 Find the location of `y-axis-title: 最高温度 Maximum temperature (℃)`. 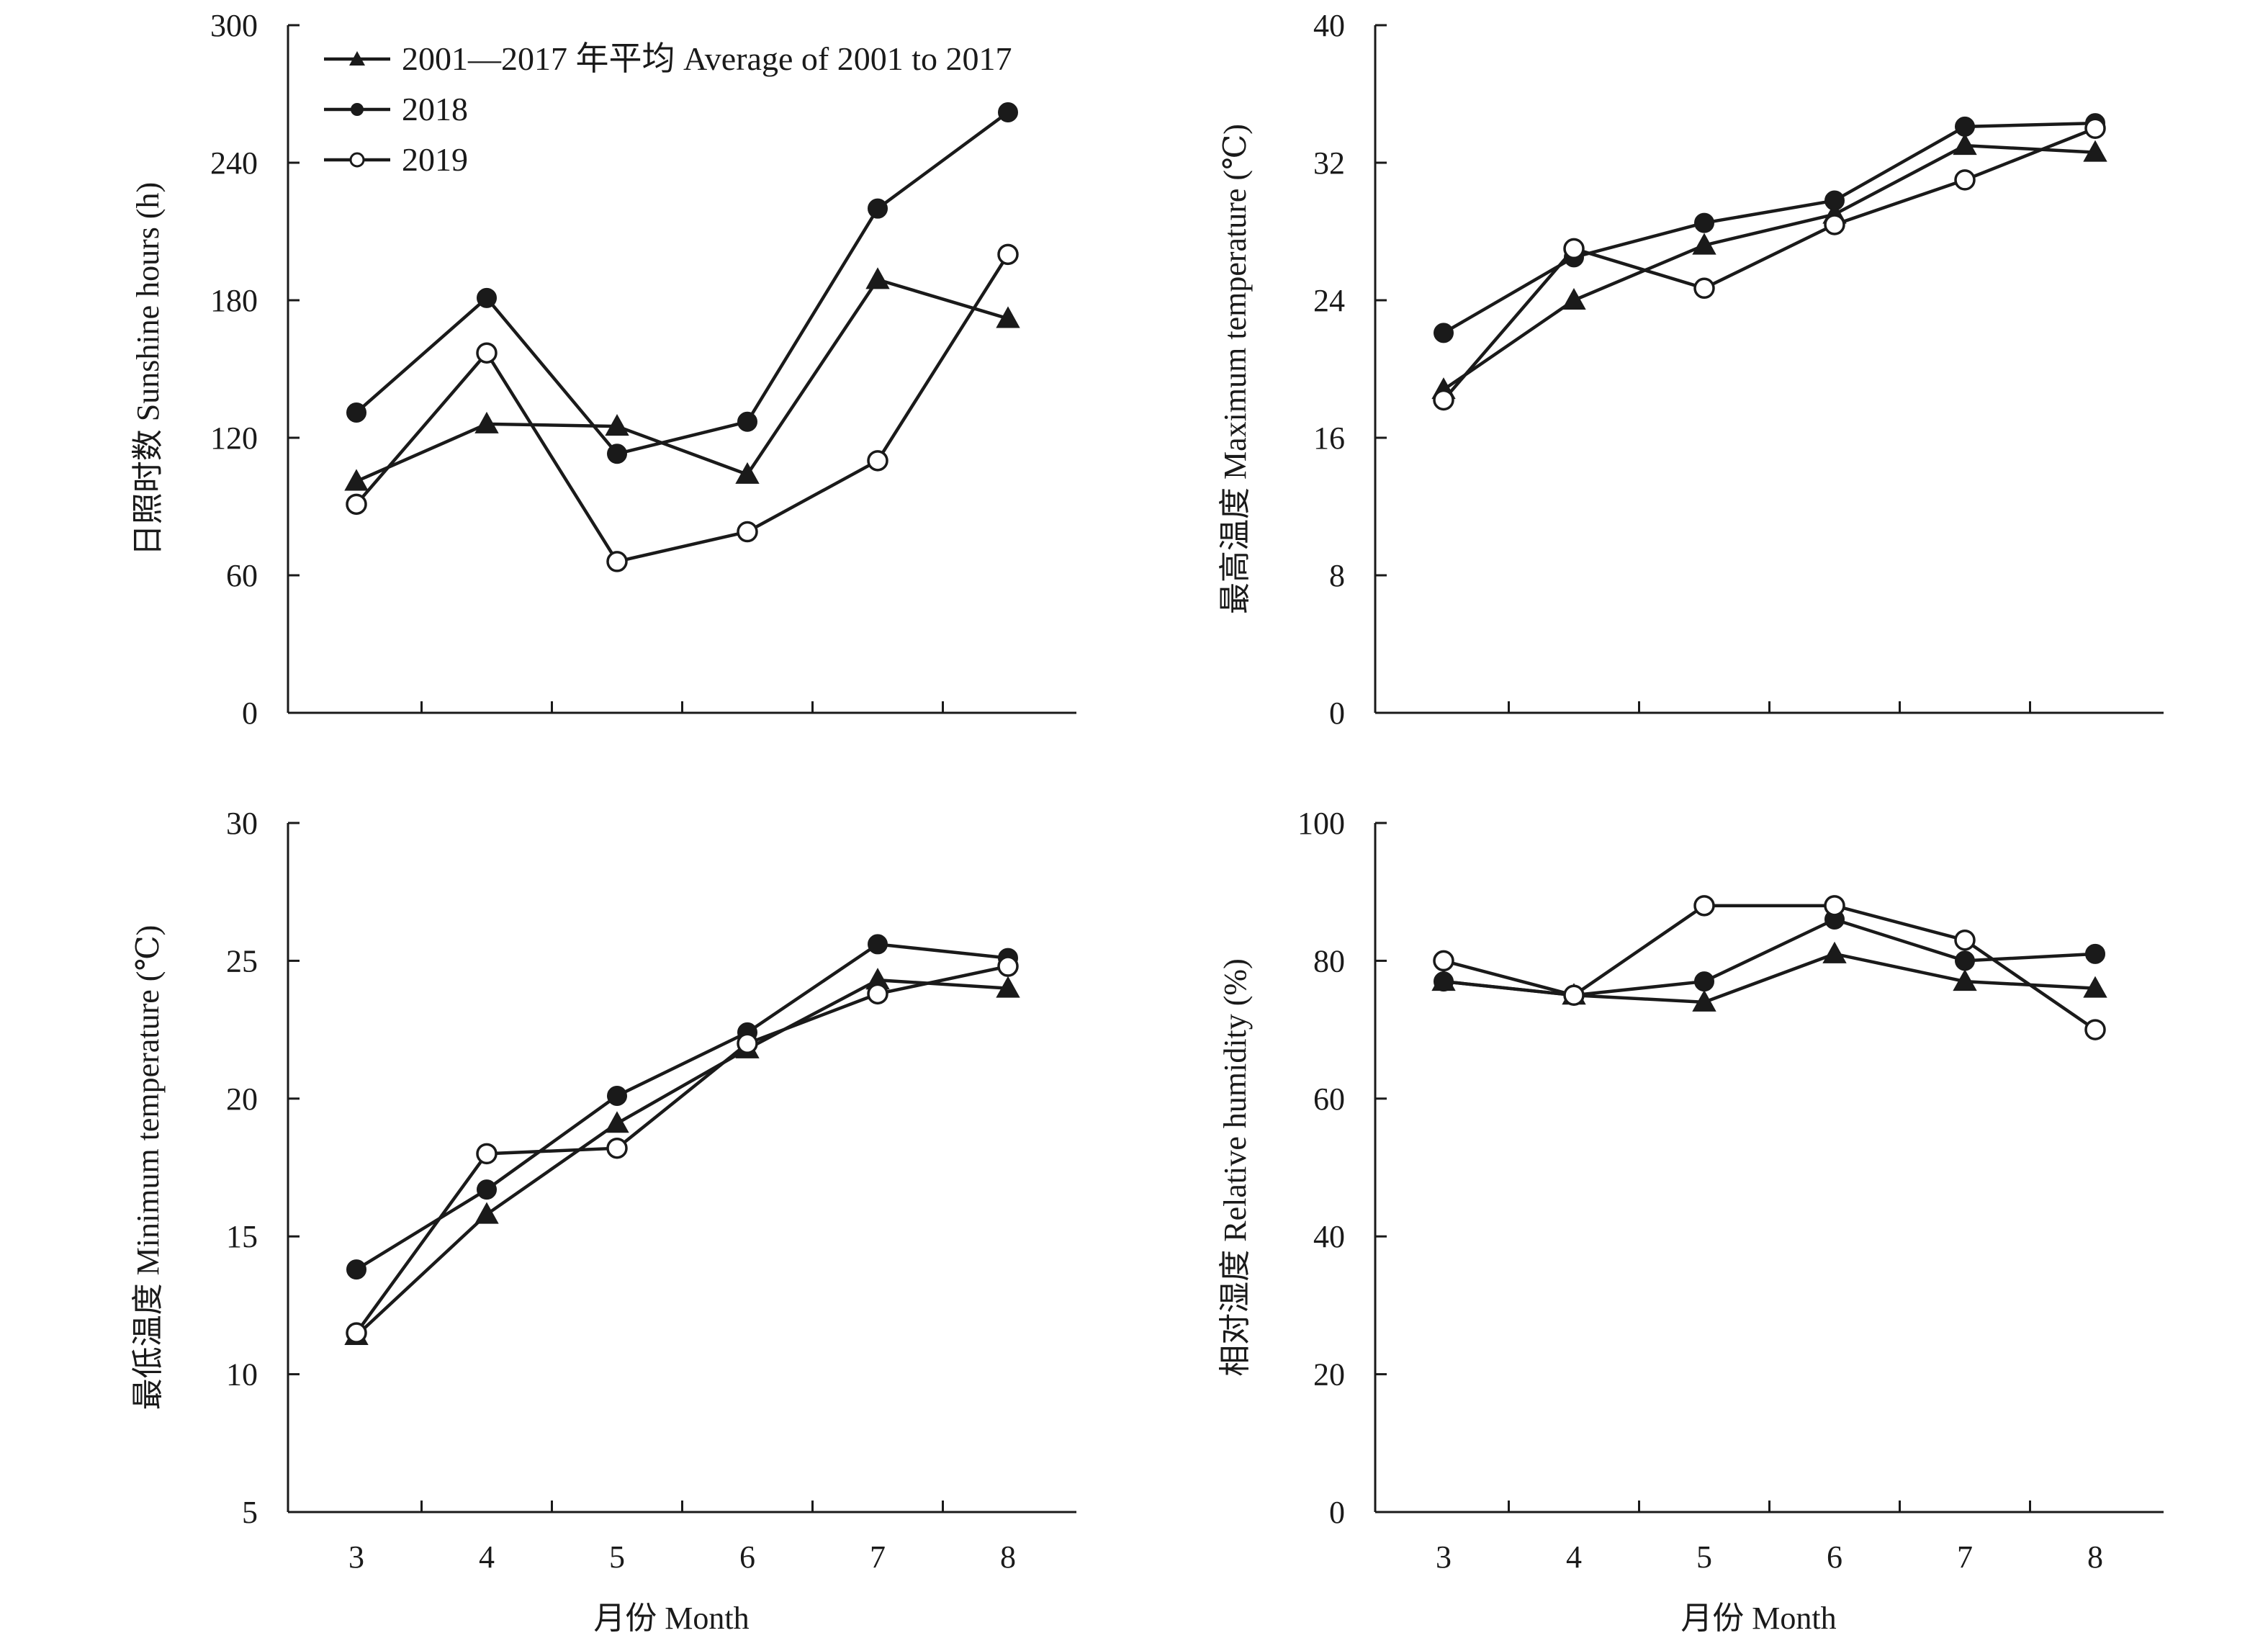

y-axis-title: 最高温度 Maximum temperature (℃) is located at coordinates (1235, 369).